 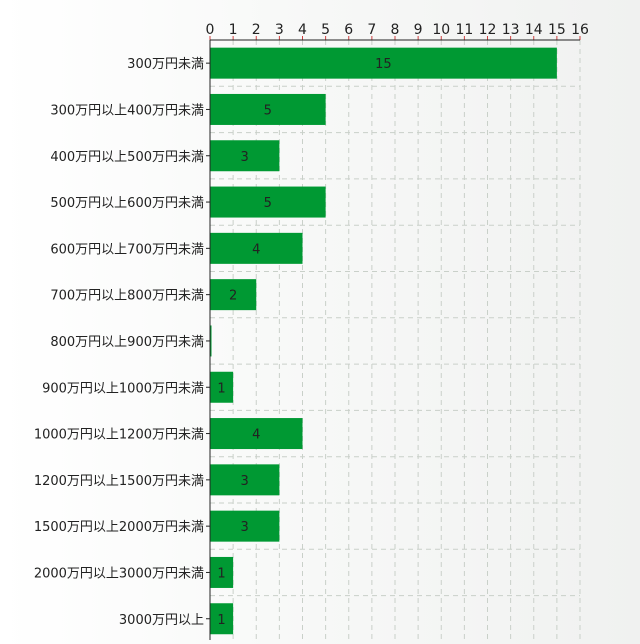 What do you see at coordinates (127, 249) in the screenshot?
I see `category-label: 600万円以上700万円未満` at bounding box center [127, 249].